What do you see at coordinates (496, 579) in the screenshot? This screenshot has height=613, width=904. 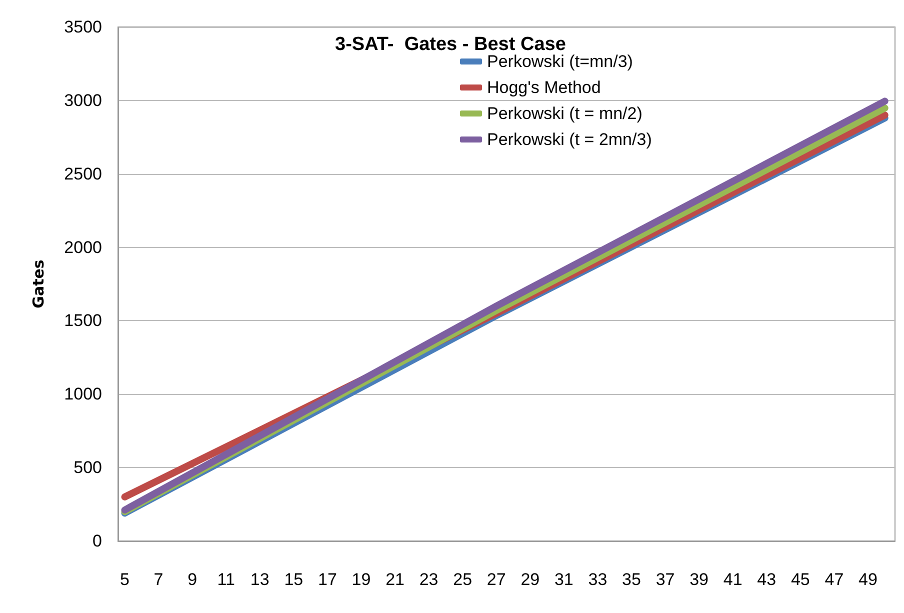 I see `x-tick-label: 27` at bounding box center [496, 579].